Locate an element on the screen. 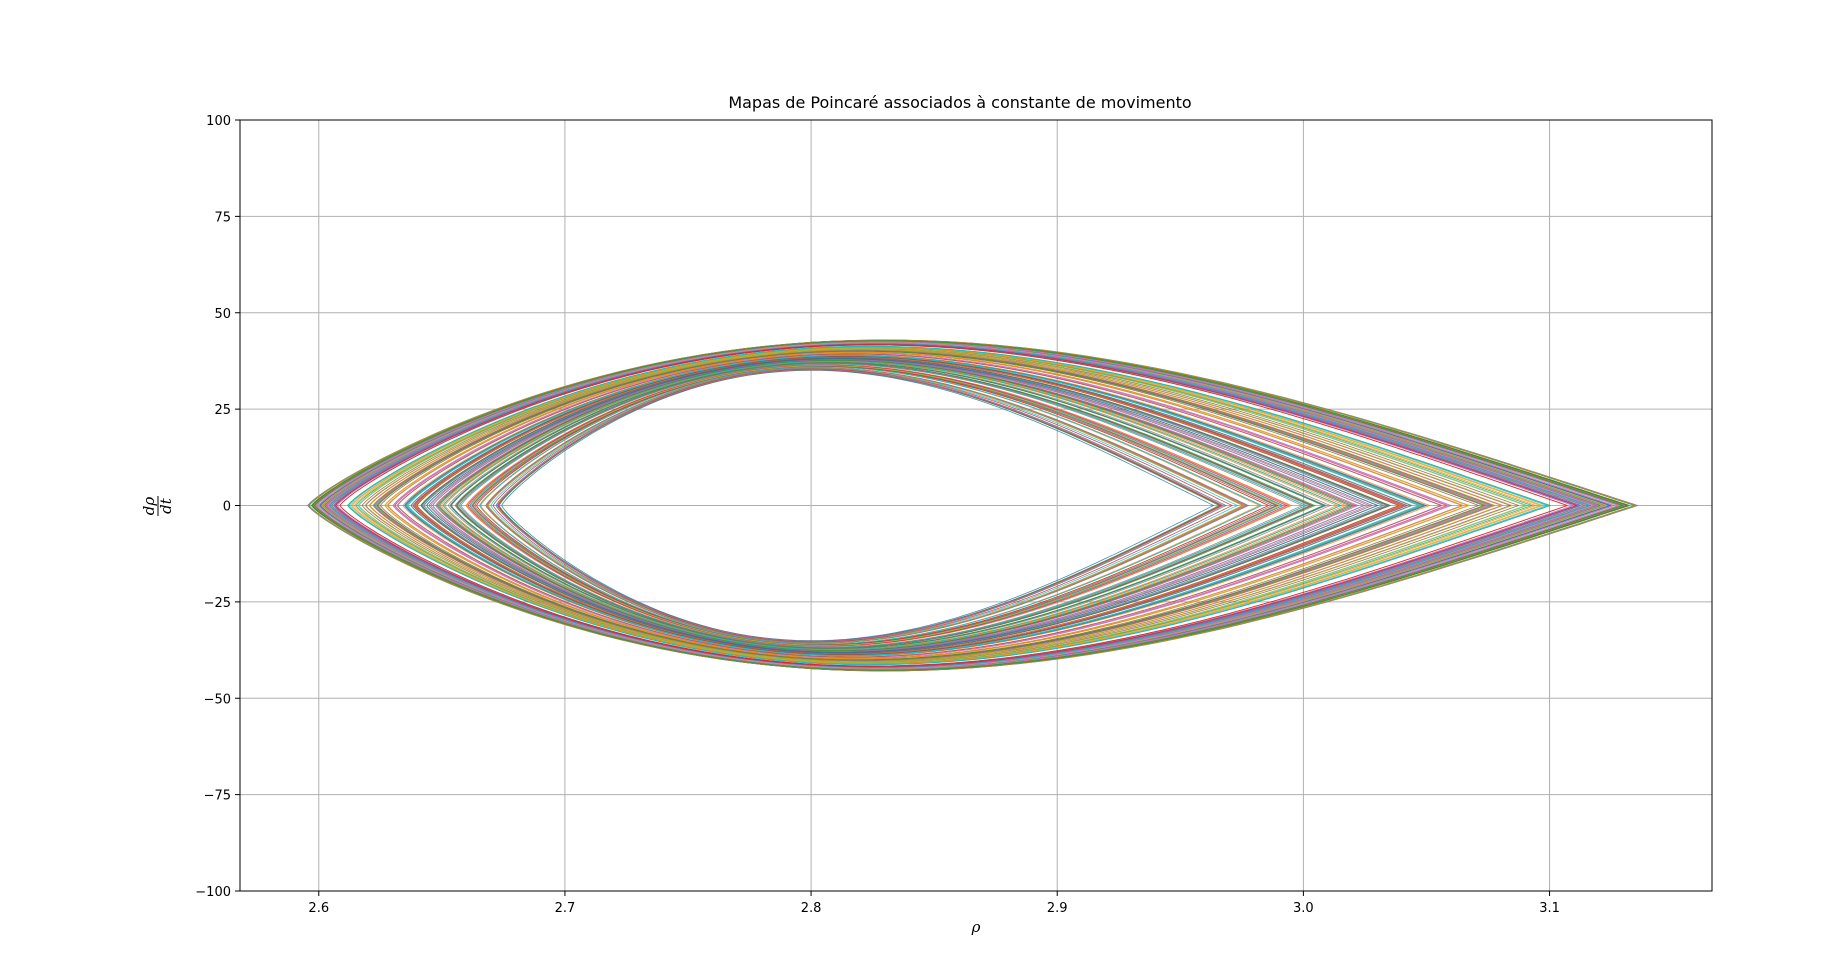  x-tick-label: 2.7 is located at coordinates (565, 908).